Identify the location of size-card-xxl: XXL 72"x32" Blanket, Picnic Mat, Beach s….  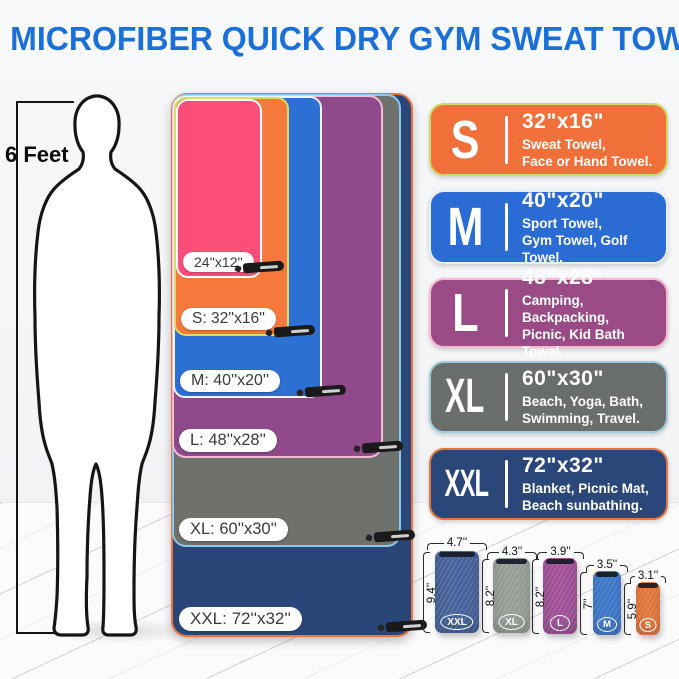
(548, 484).